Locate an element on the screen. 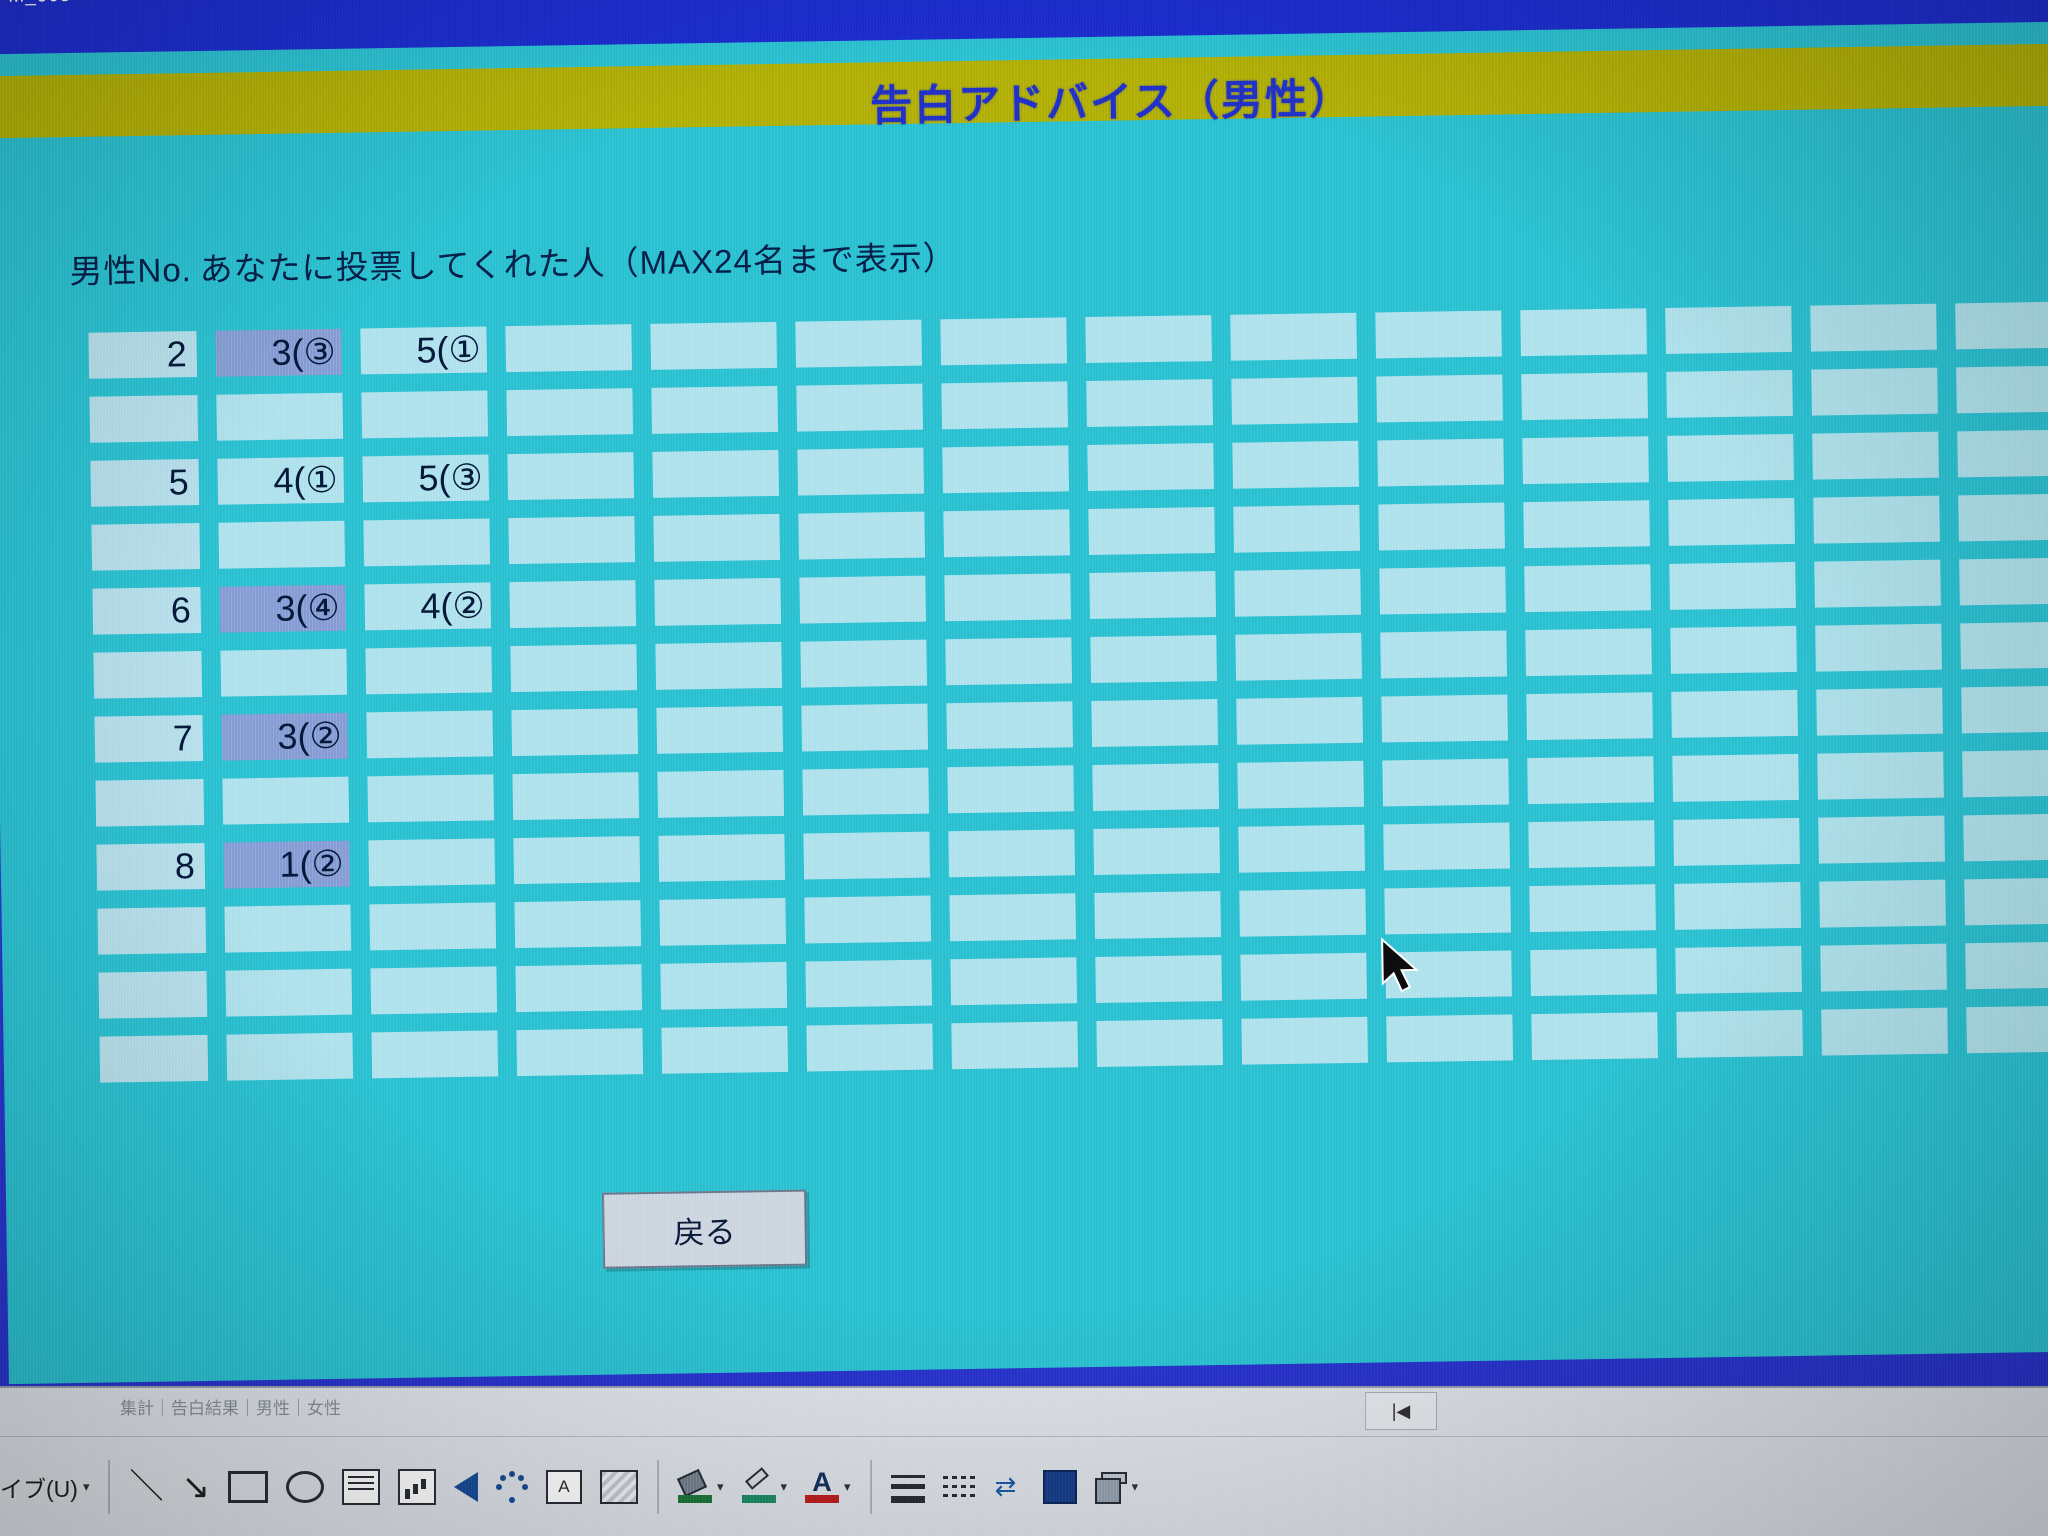 This screenshot has width=2048, height=1536. shadow-style-icon is located at coordinates (1060, 1486).